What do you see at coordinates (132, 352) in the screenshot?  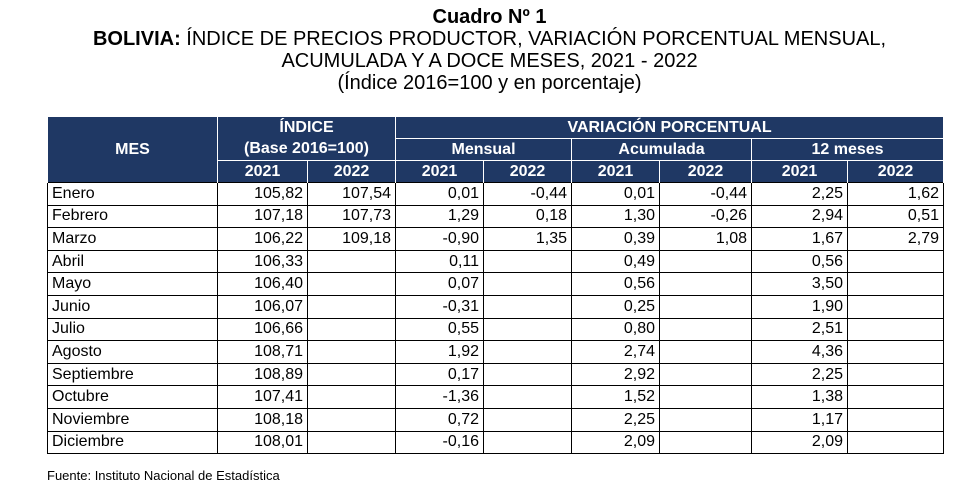 I see `cell-month: Agosto` at bounding box center [132, 352].